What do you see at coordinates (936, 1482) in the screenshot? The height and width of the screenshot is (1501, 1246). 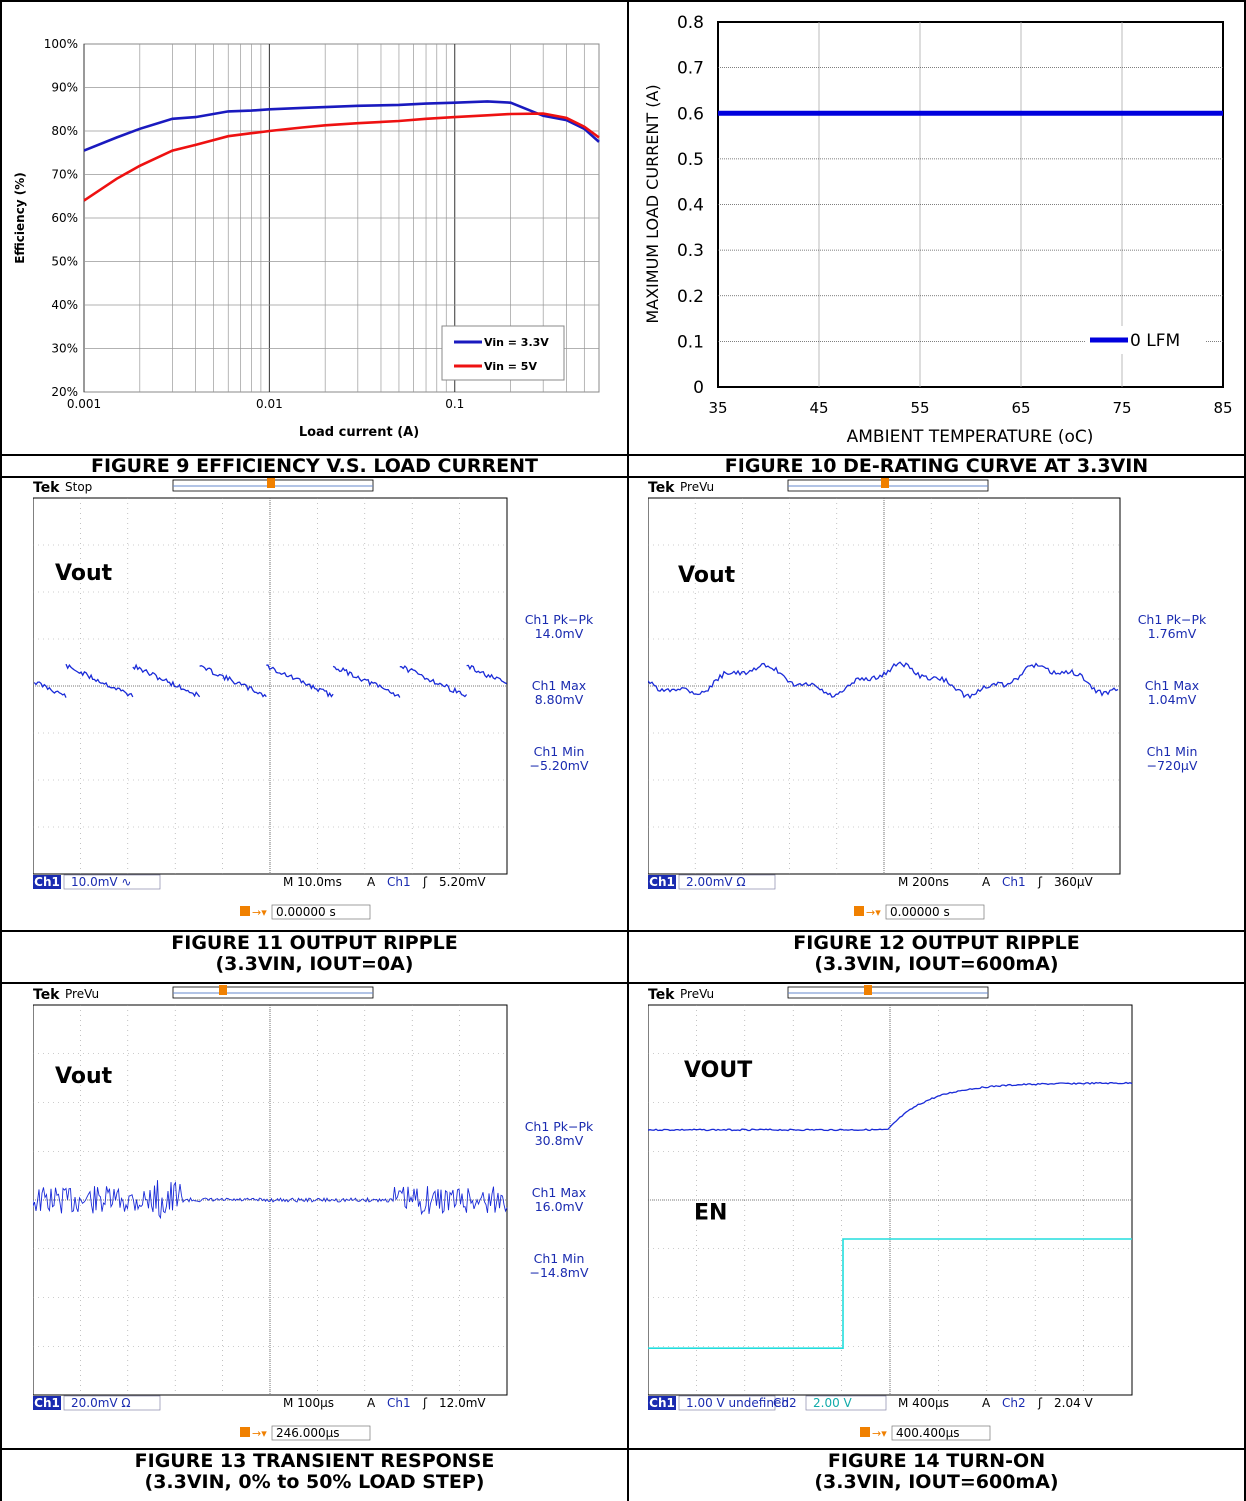 I see `caption-fig14-line2: (3.3VIN, IOUT=600mA)` at bounding box center [936, 1482].